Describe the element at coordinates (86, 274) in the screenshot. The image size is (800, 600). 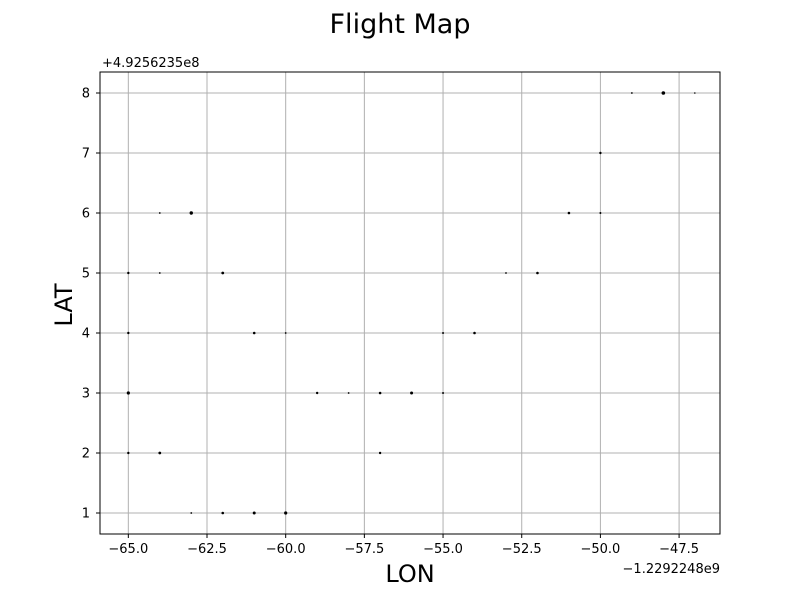
I see `y-tick-label: 5` at that location.